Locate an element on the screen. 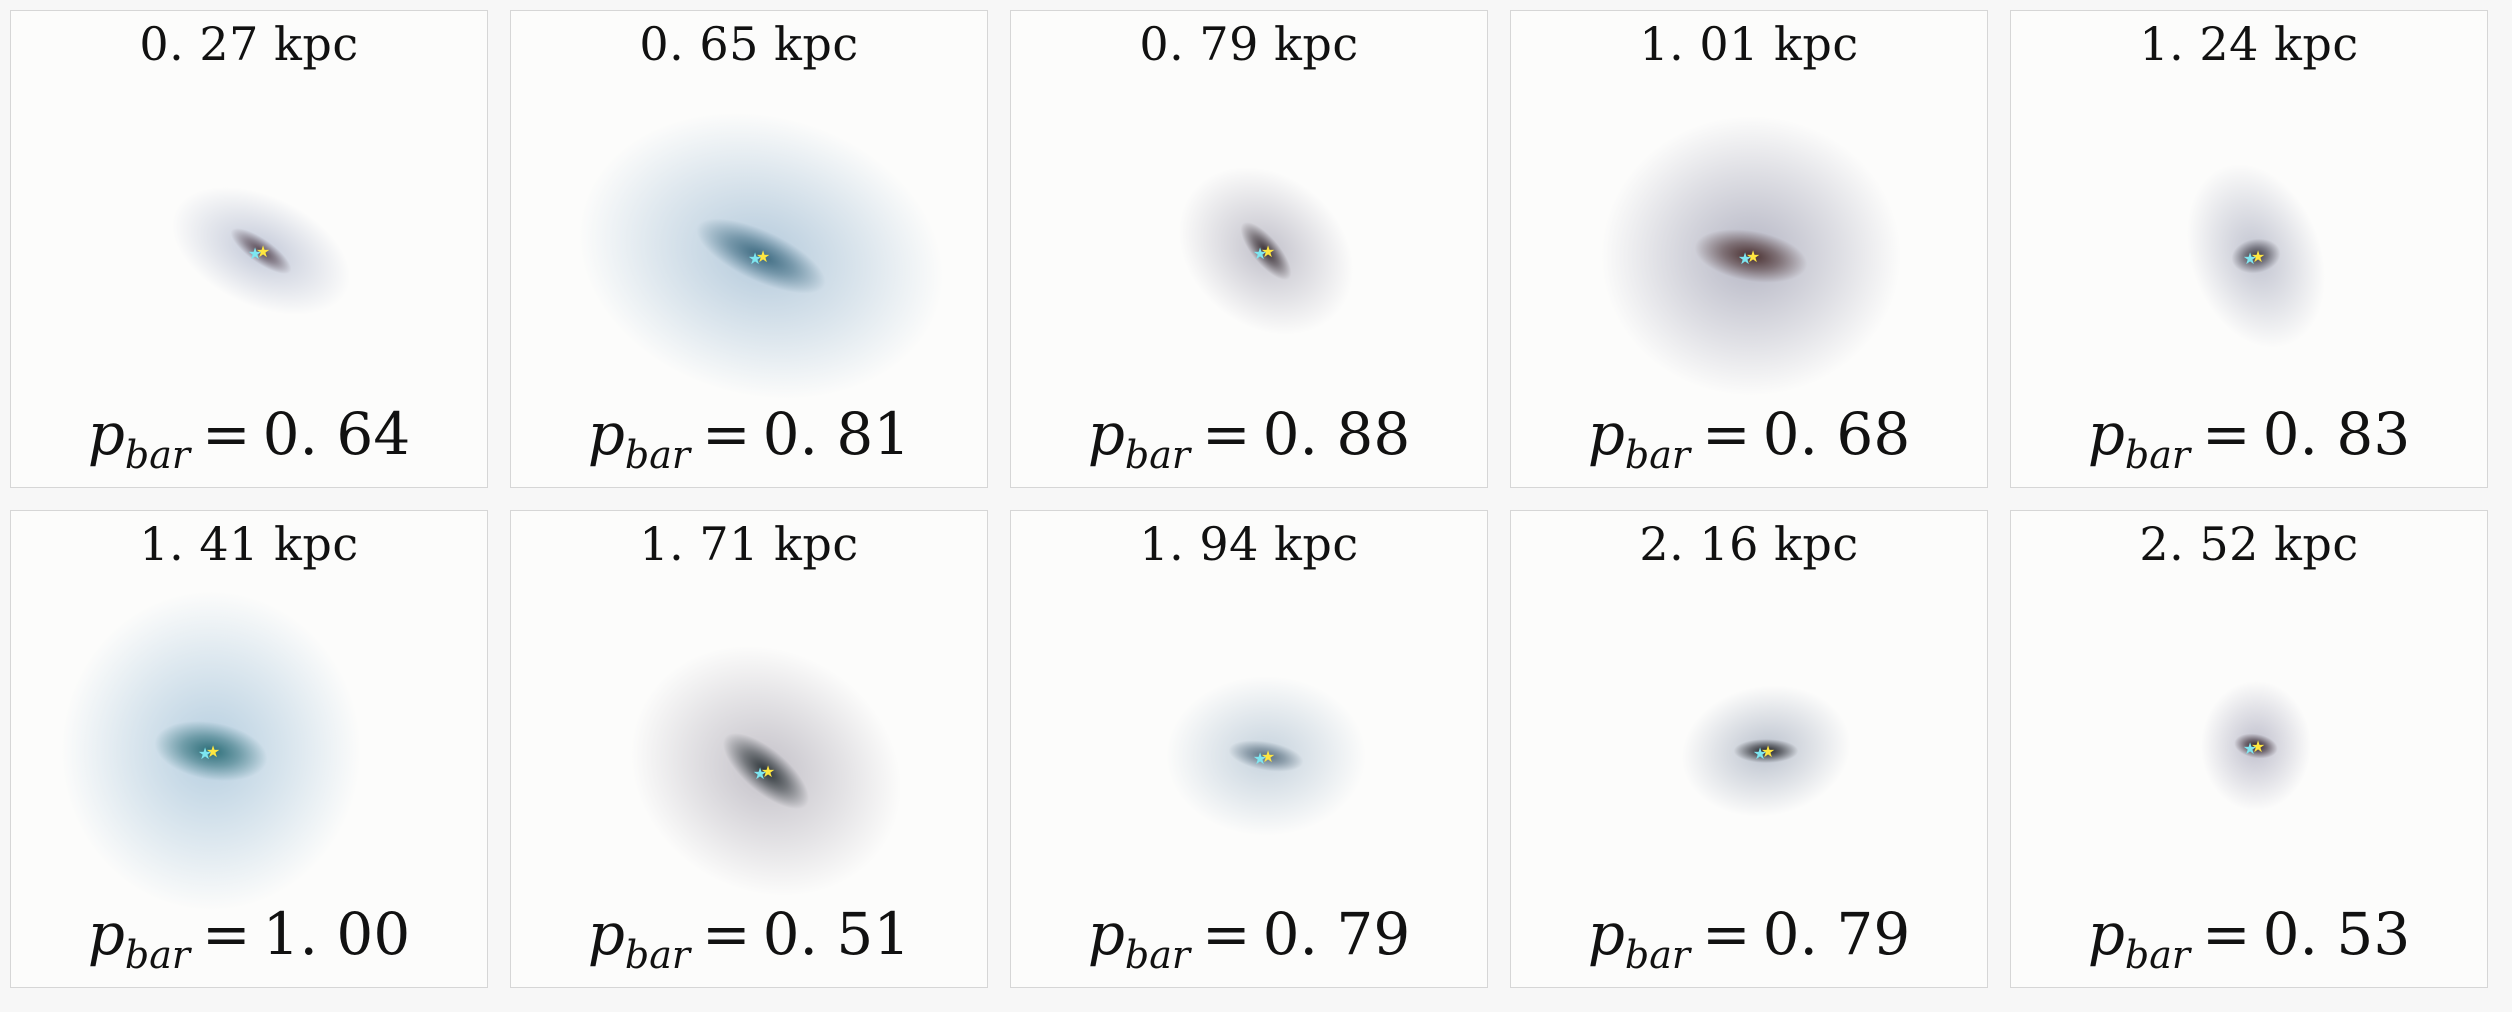  pbar-label: pbar = 0. 81 is located at coordinates (749, 438).